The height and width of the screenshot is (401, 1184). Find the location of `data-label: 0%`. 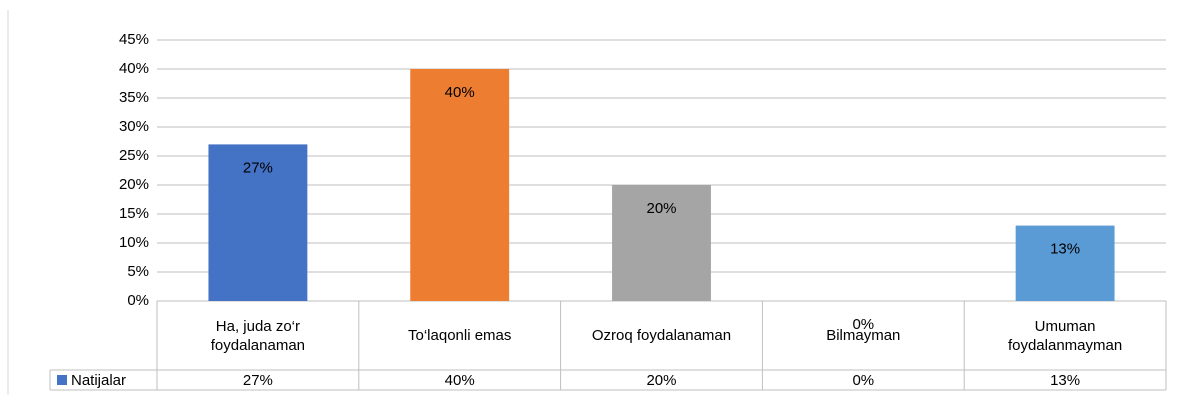

data-label: 0% is located at coordinates (863, 324).